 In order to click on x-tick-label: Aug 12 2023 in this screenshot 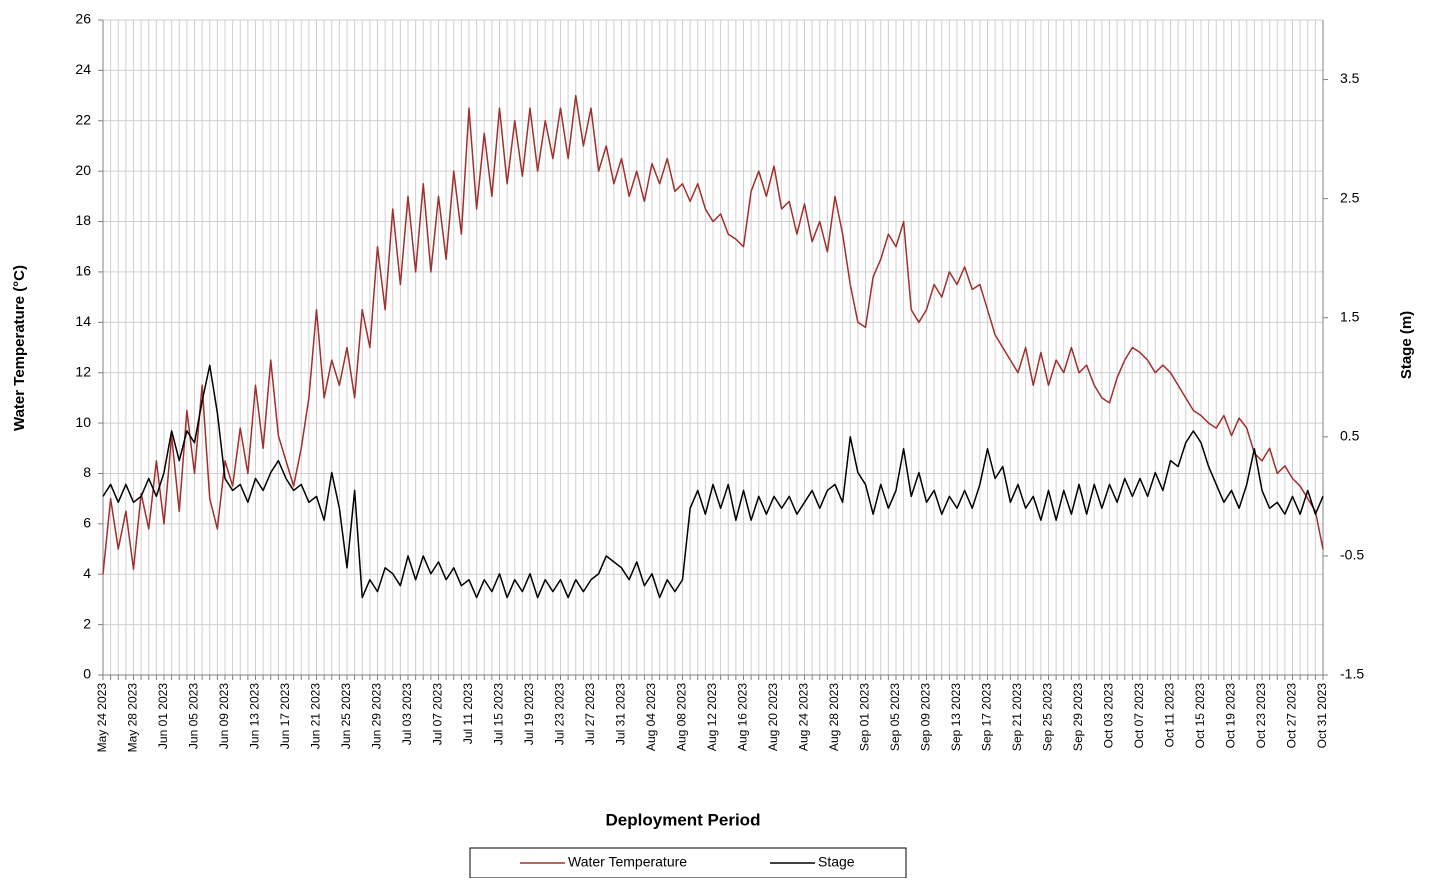, I will do `click(712, 717)`.